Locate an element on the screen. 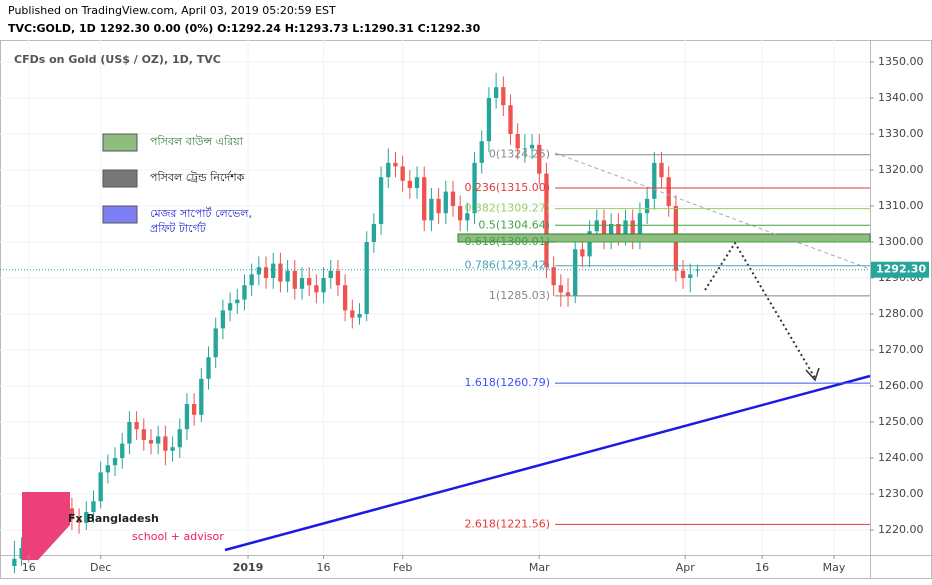 Image resolution: width=932 pixels, height=585 pixels. fib-label: 1(1285.03) is located at coordinates (519, 295).